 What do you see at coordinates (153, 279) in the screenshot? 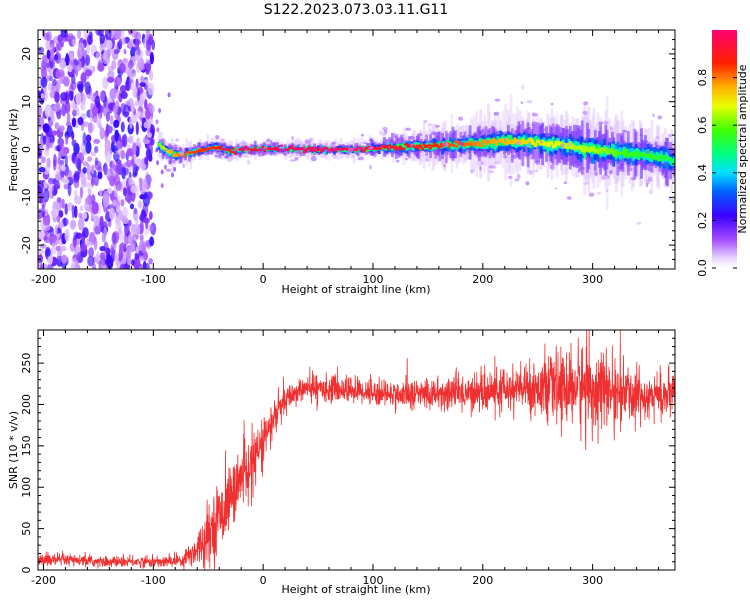
I see `x-tick-label: -100` at bounding box center [153, 279].